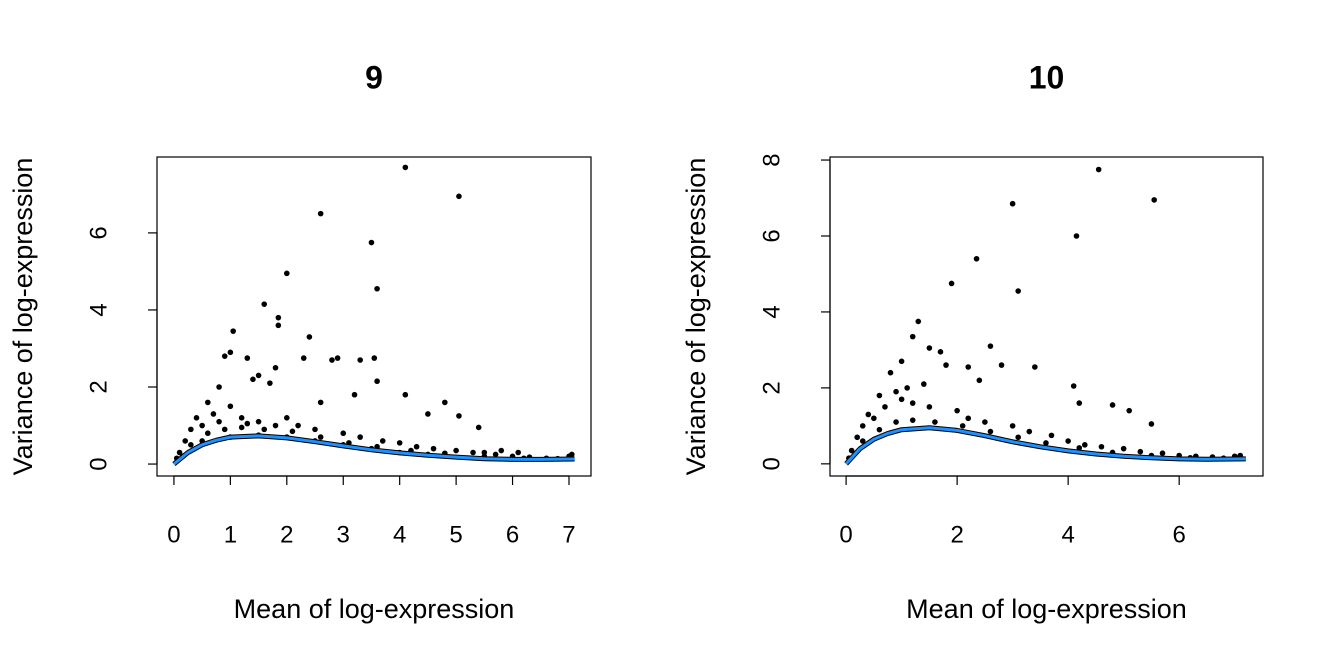 The height and width of the screenshot is (672, 1344). I want to click on x-tick-label: 1, so click(230, 534).